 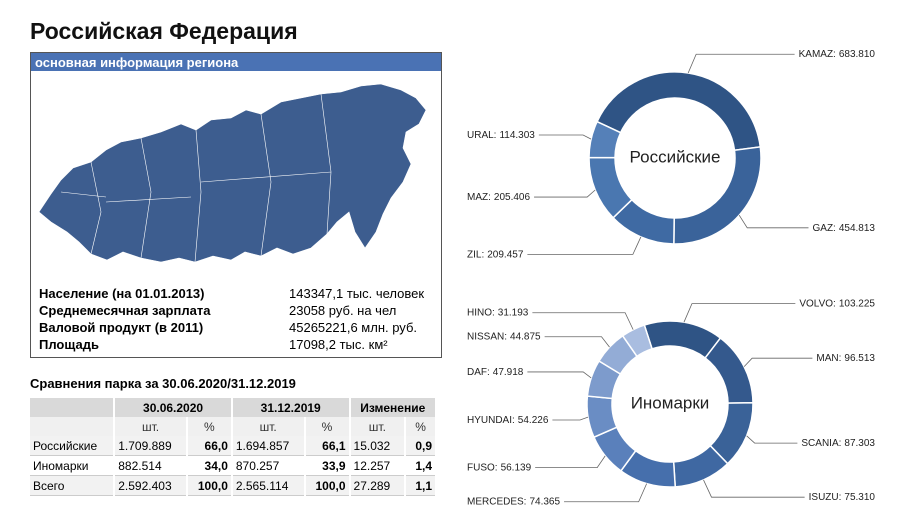 I want to click on cell: 1.694.857, so click(x=268, y=446).